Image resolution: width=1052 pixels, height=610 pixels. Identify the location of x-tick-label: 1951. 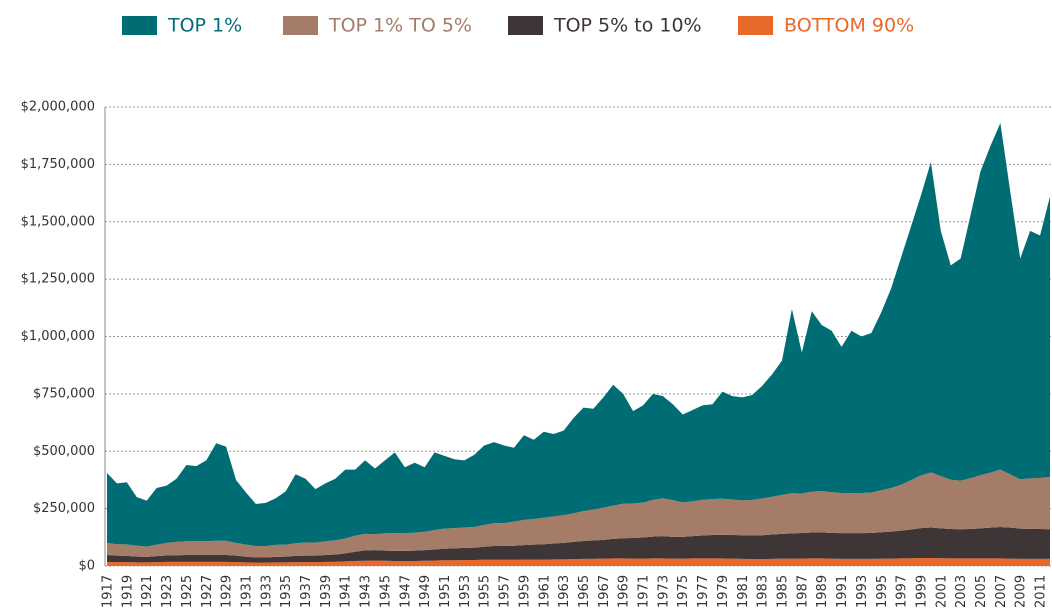
(445, 591).